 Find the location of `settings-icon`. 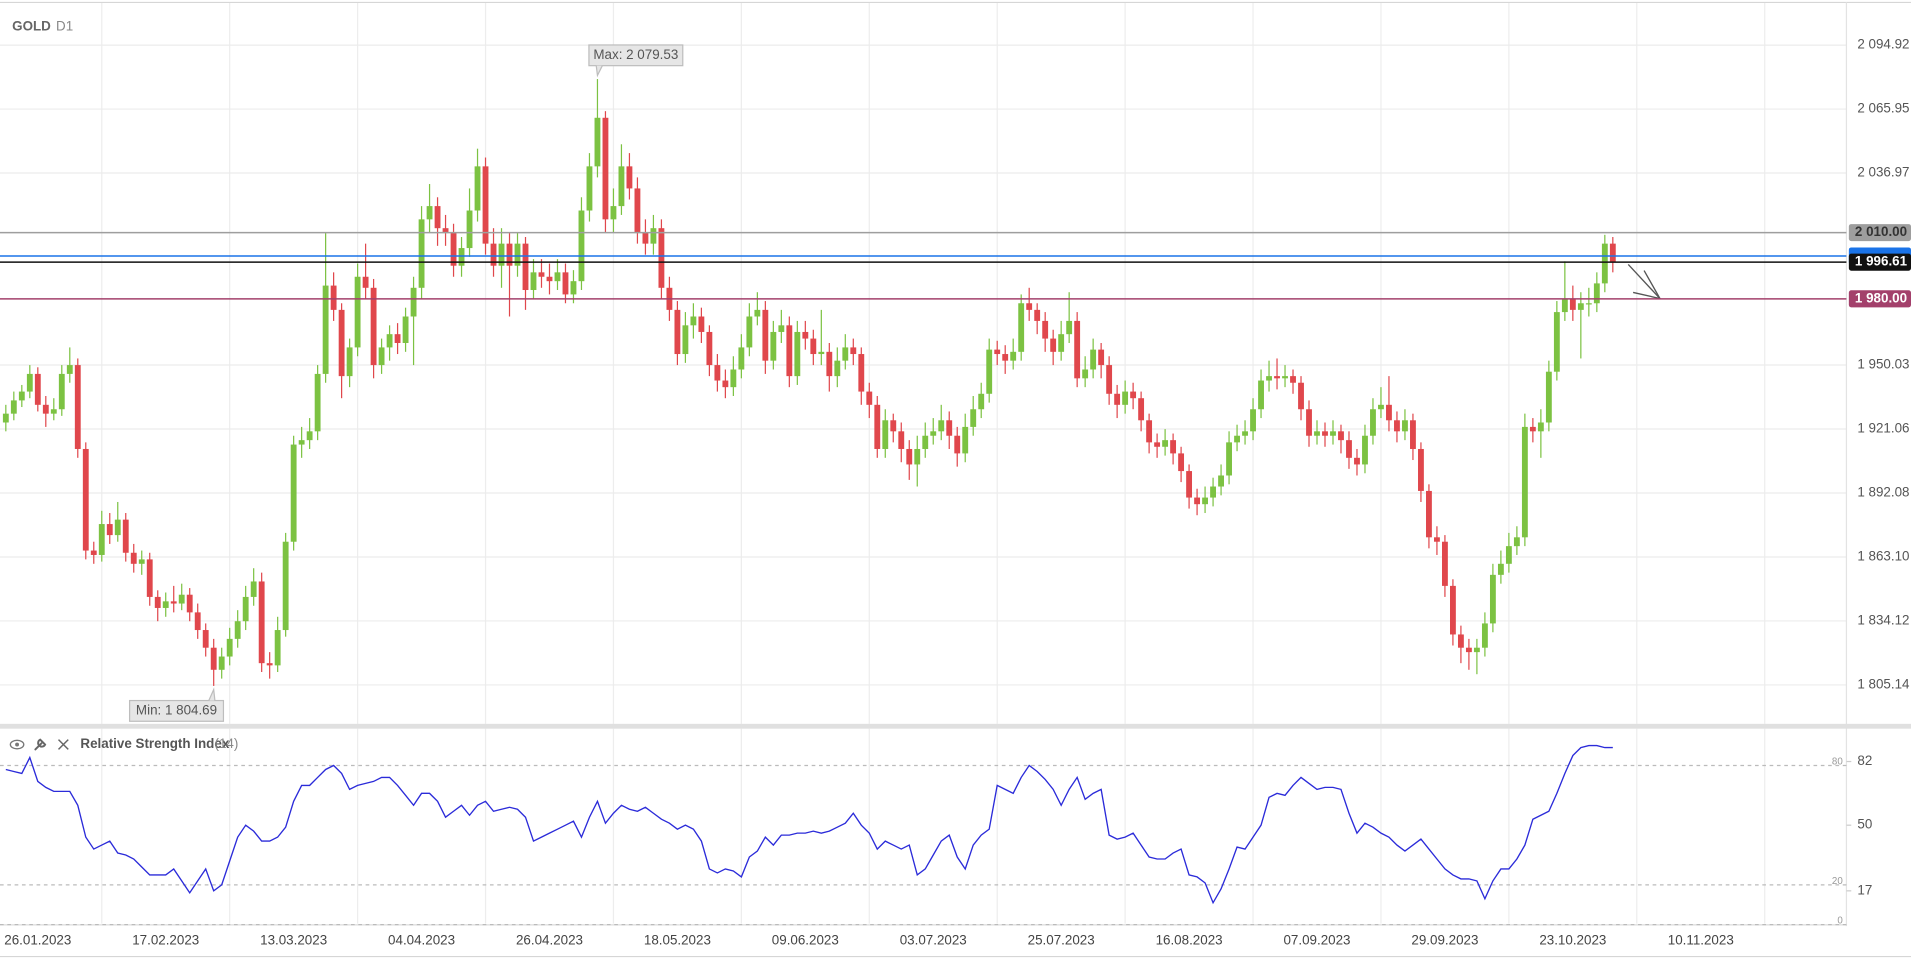

settings-icon is located at coordinates (40, 744).